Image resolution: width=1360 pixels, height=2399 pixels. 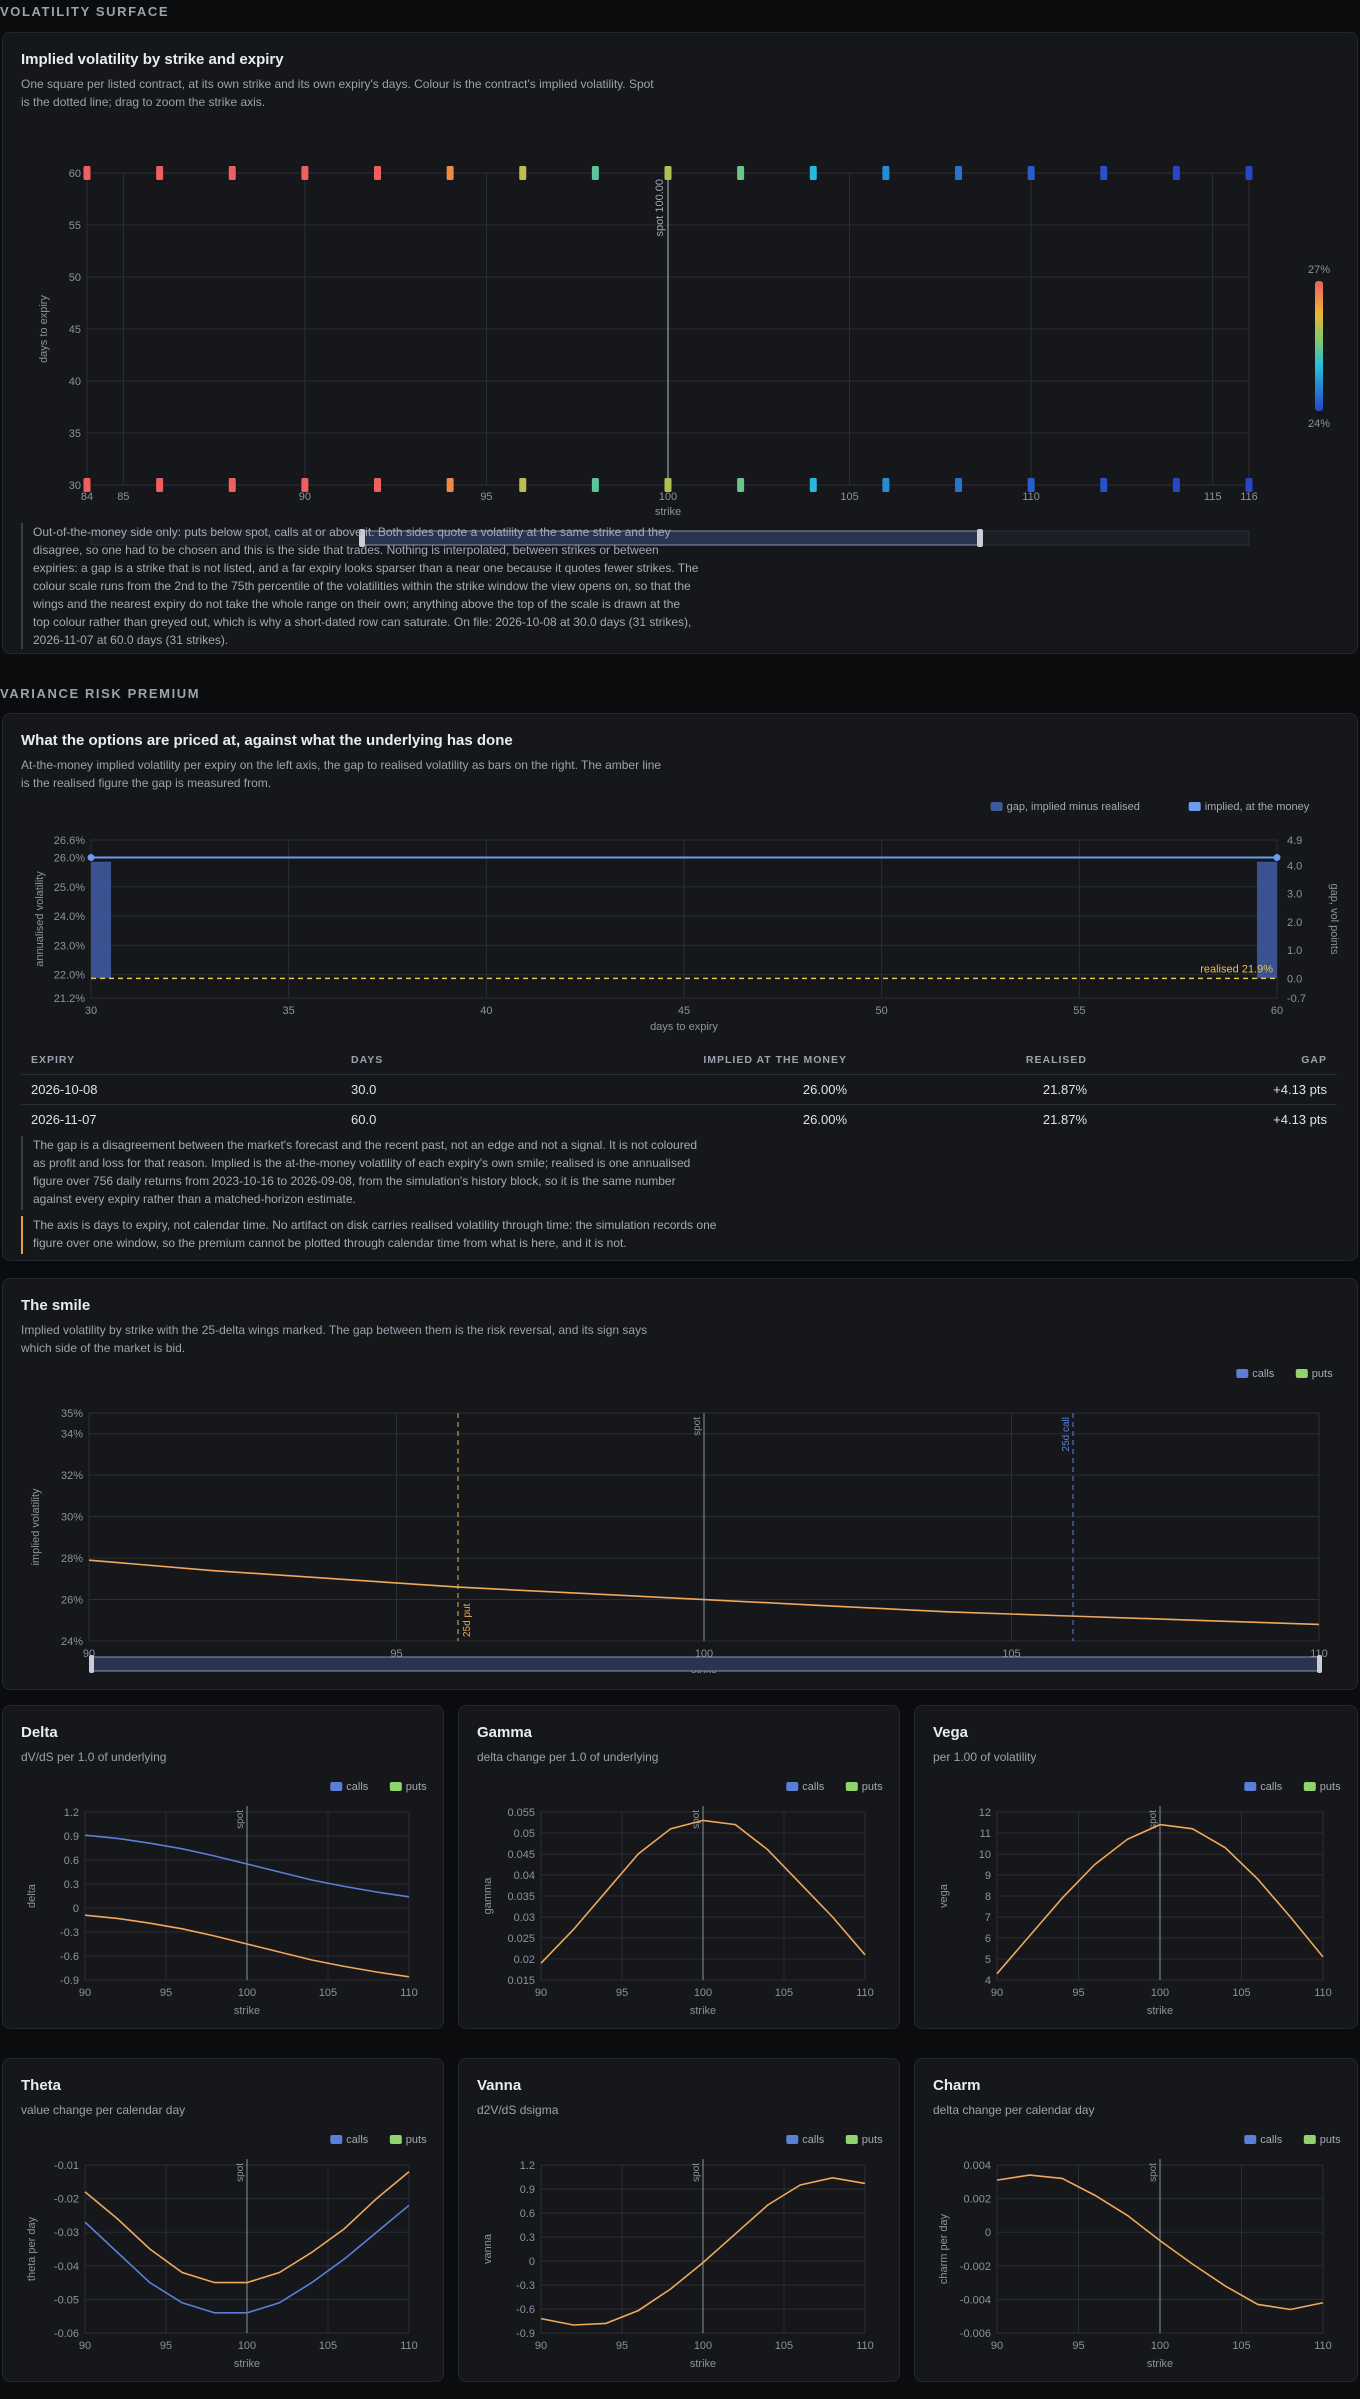 What do you see at coordinates (1079, 1011) in the screenshot?
I see `x-tick-label: 55` at bounding box center [1079, 1011].